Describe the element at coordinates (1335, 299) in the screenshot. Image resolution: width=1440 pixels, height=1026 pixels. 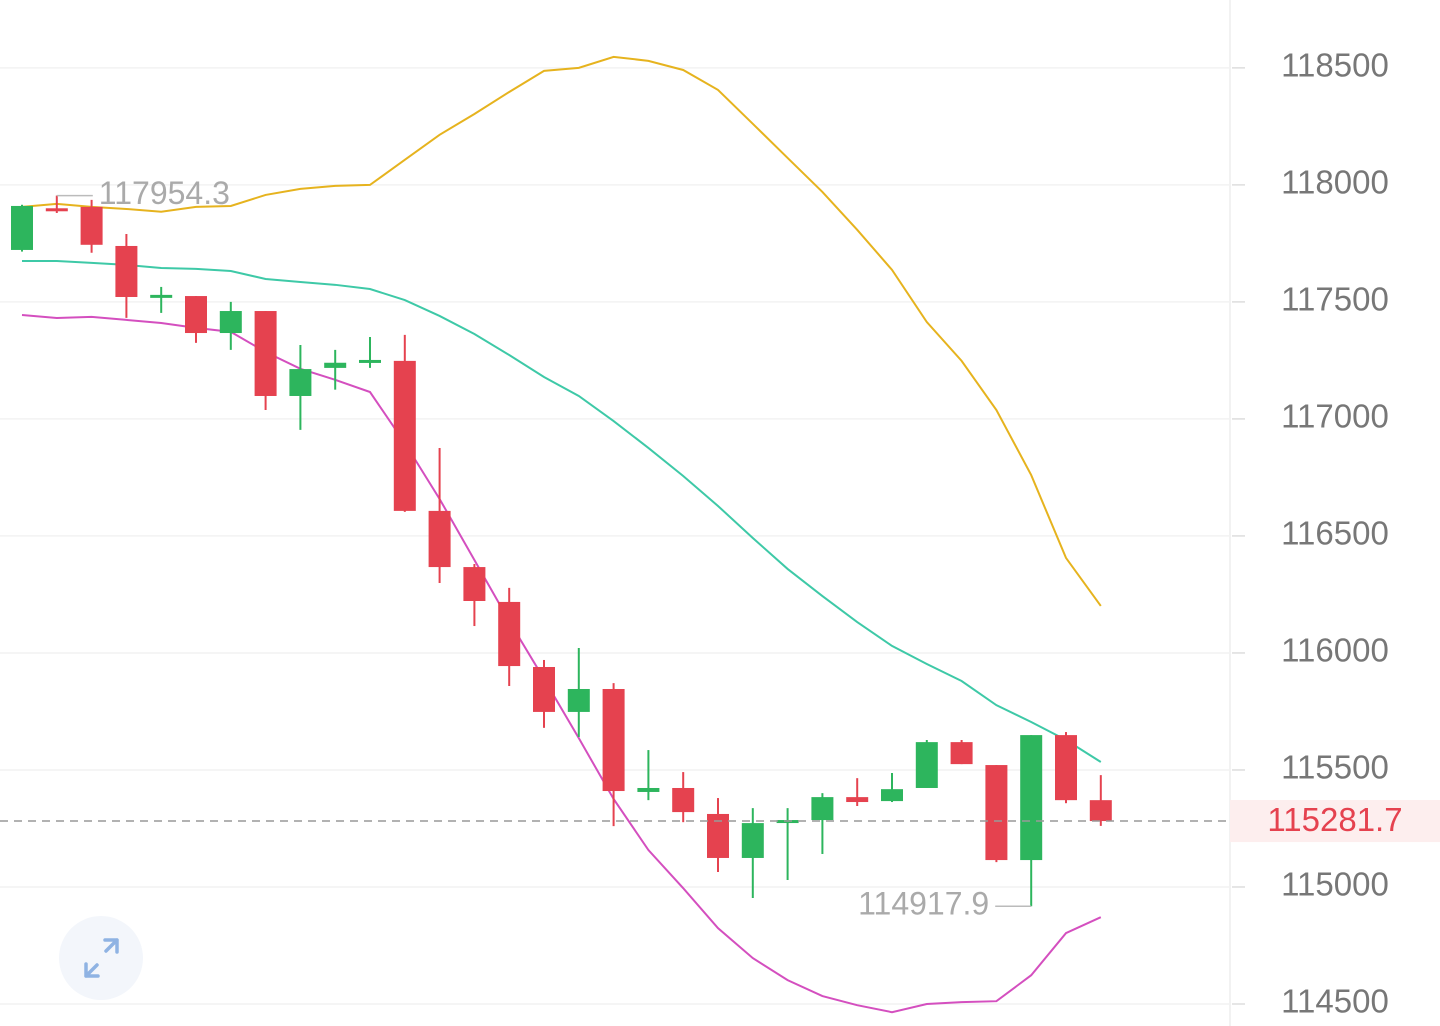
I see `y-tick-label: 117500` at that location.